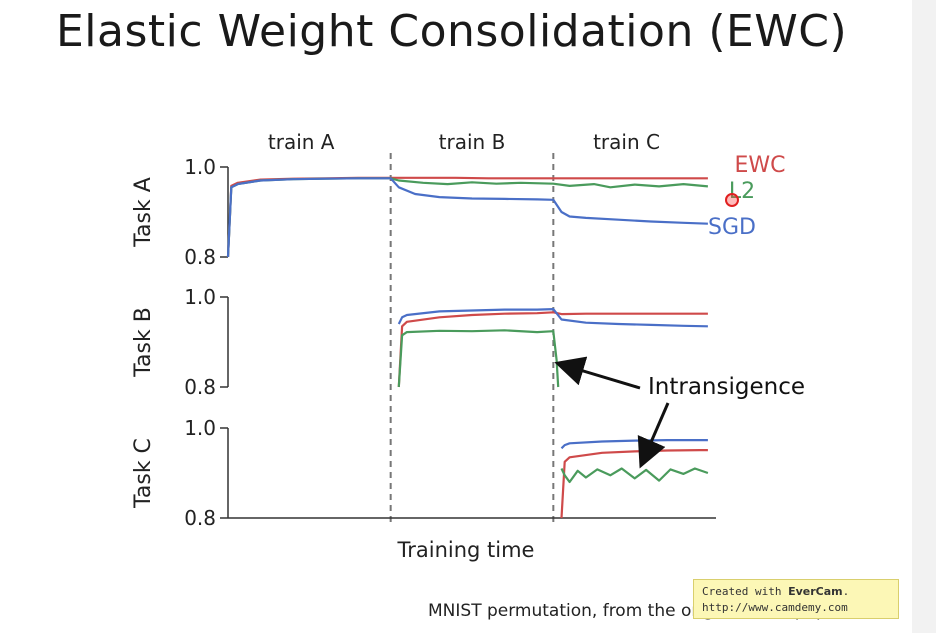 Image resolution: width=936 pixels, height=633 pixels. What do you see at coordinates (726, 387) in the screenshot?
I see `annotation-label: Intransigence` at bounding box center [726, 387].